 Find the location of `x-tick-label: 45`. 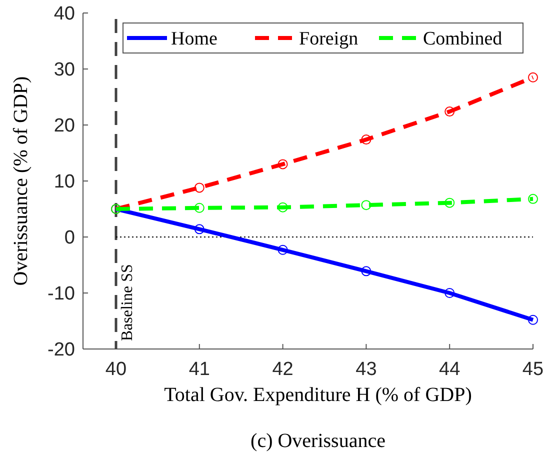

x-tick-label: 45 is located at coordinates (533, 369).